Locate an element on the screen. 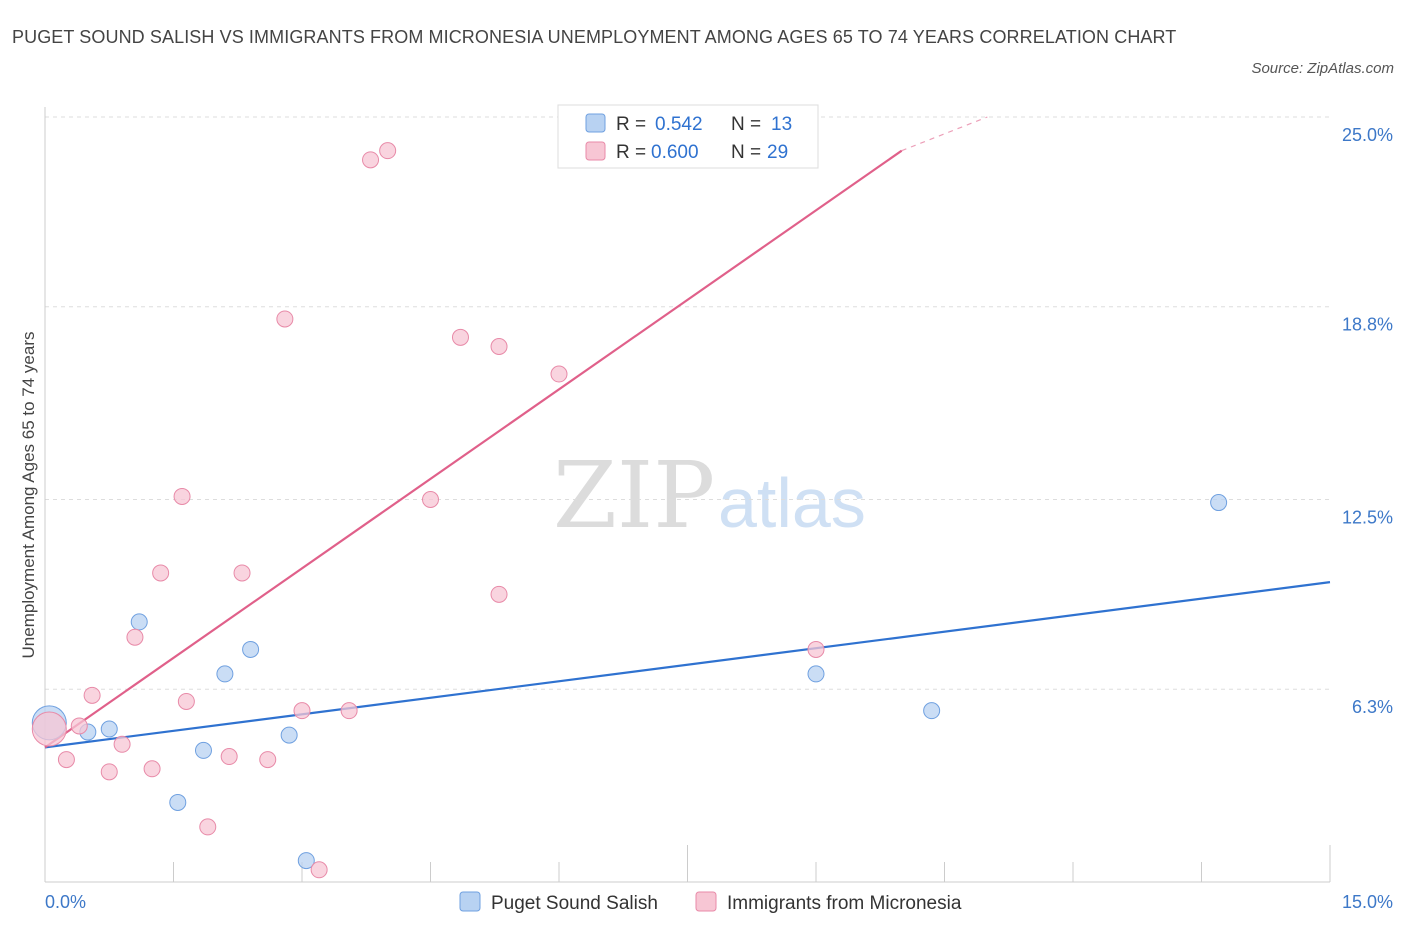 The width and height of the screenshot is (1406, 930). legend-swatch-micronesia is located at coordinates (706, 901).